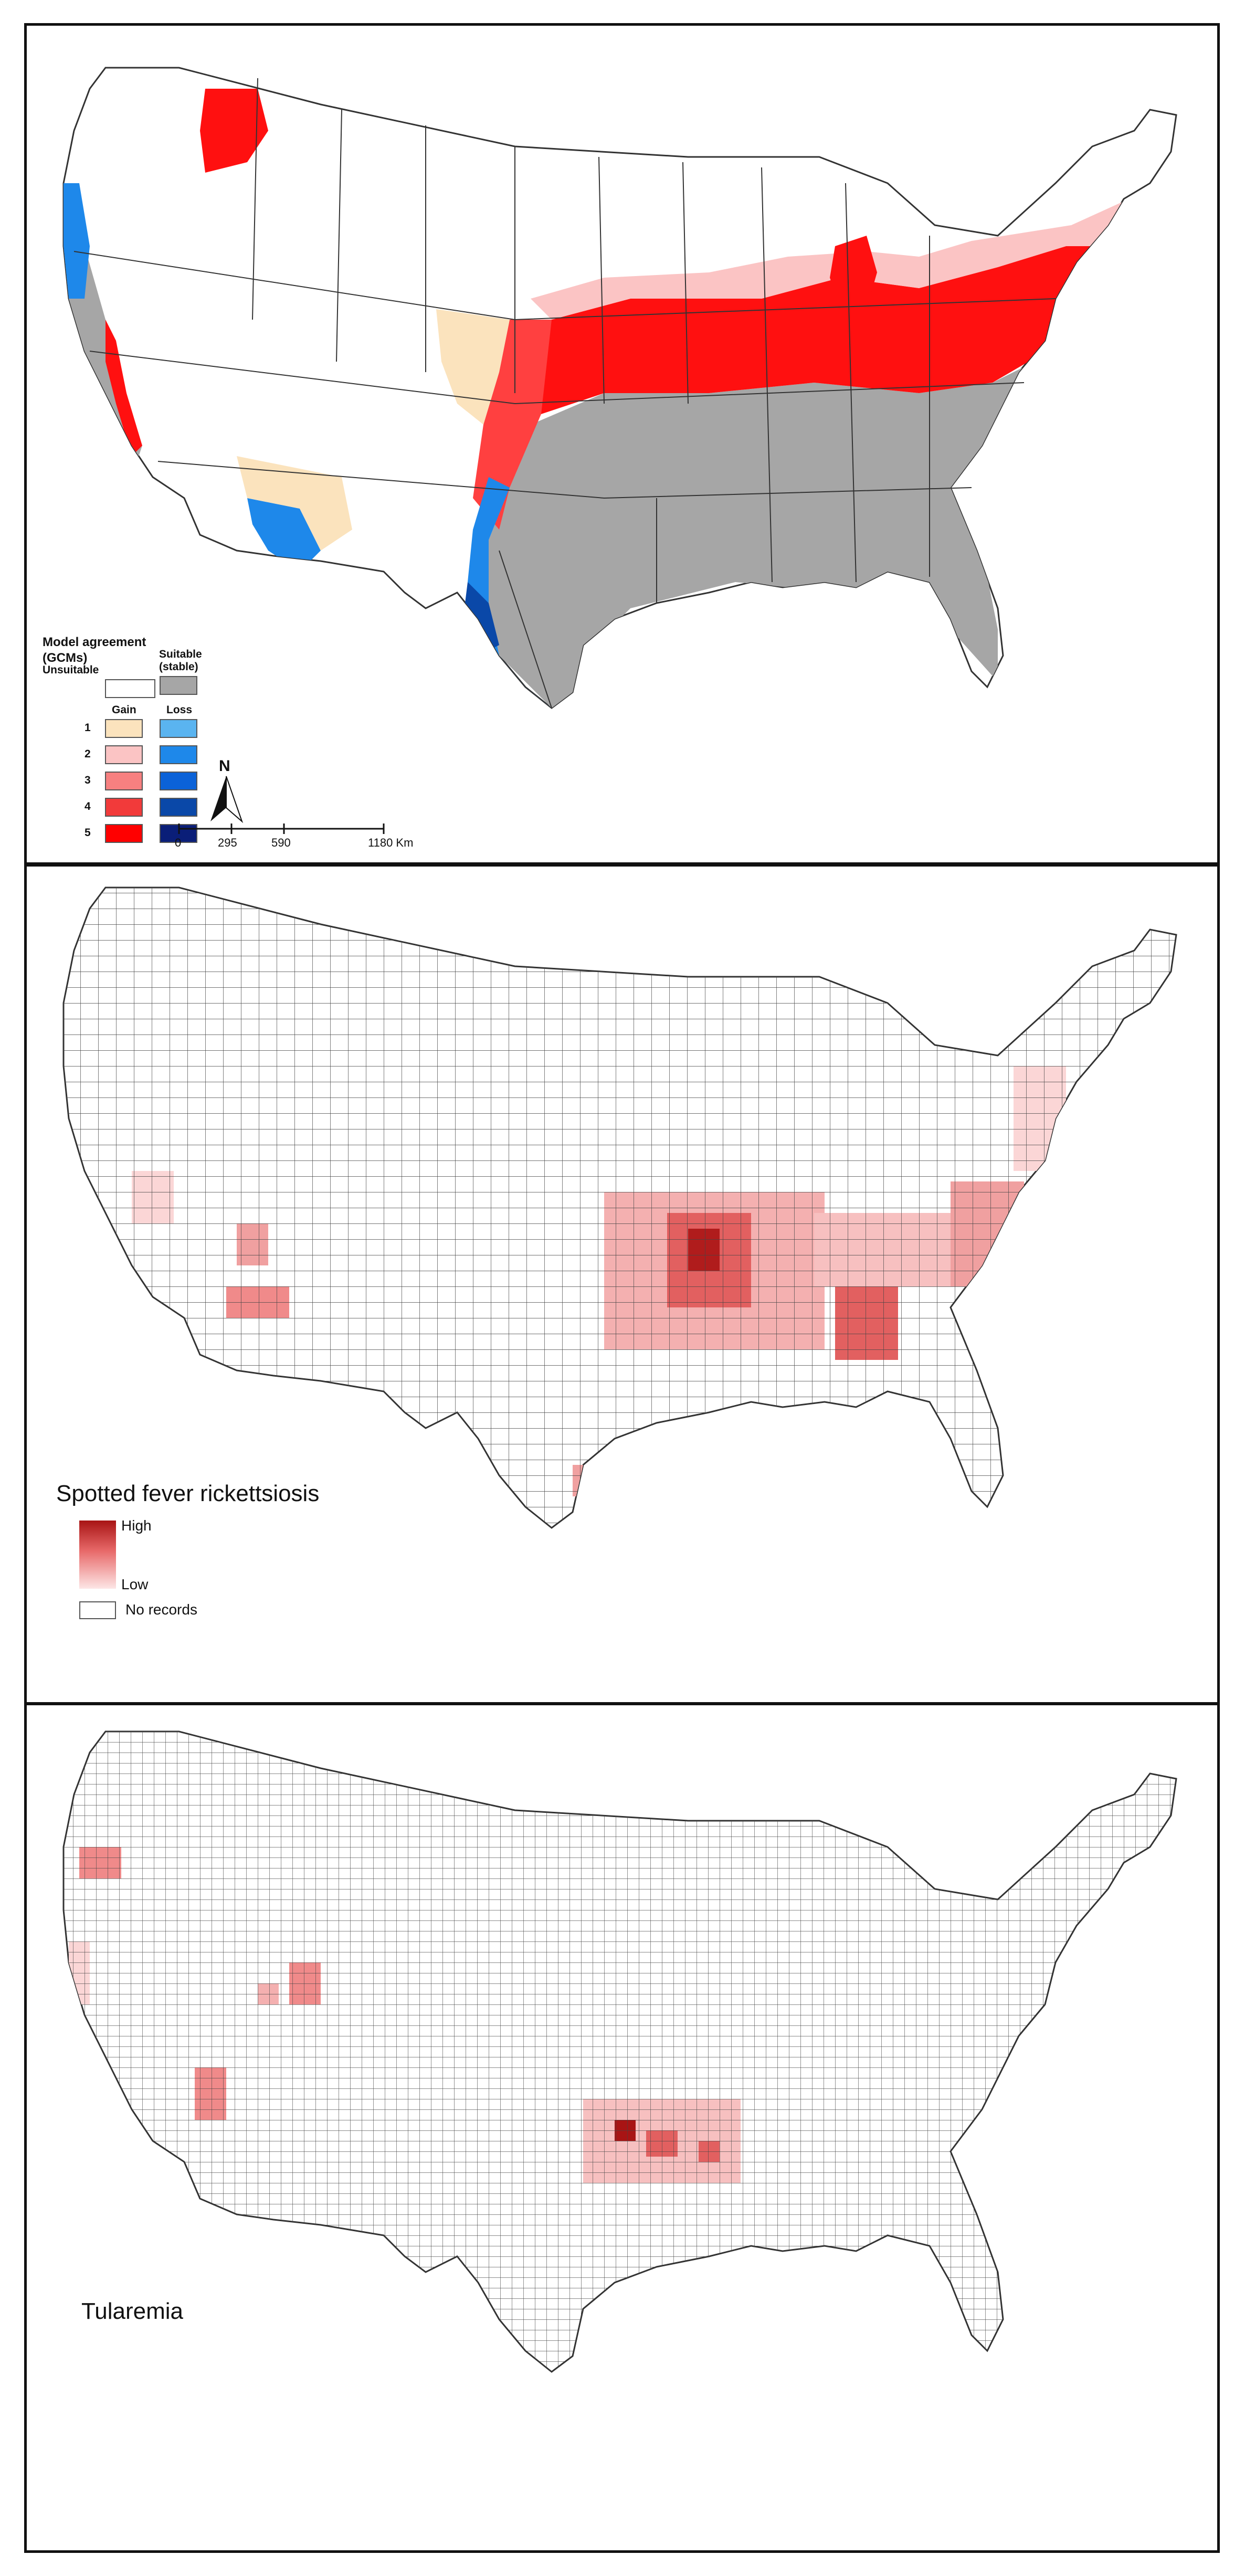 Image resolution: width=1245 pixels, height=2576 pixels. What do you see at coordinates (88, 806) in the screenshot?
I see `legend-level-4: 4` at bounding box center [88, 806].